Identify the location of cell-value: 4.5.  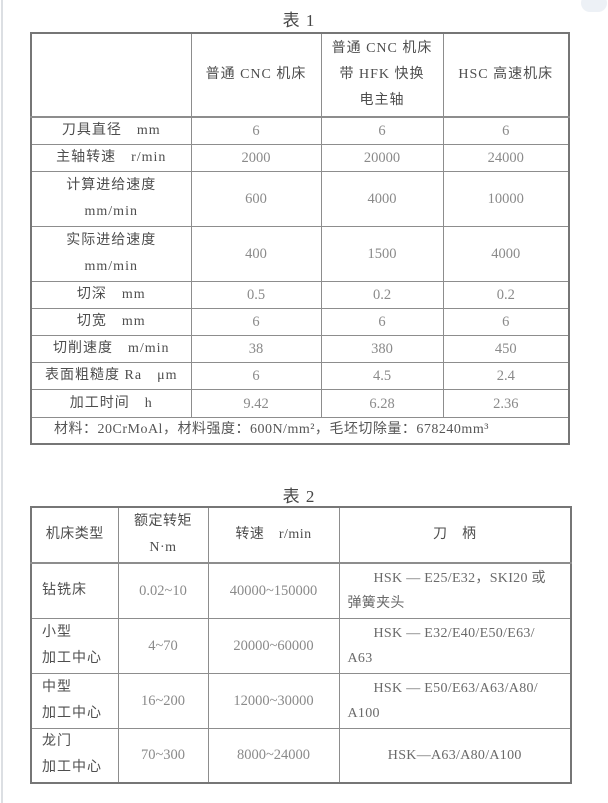
(382, 376).